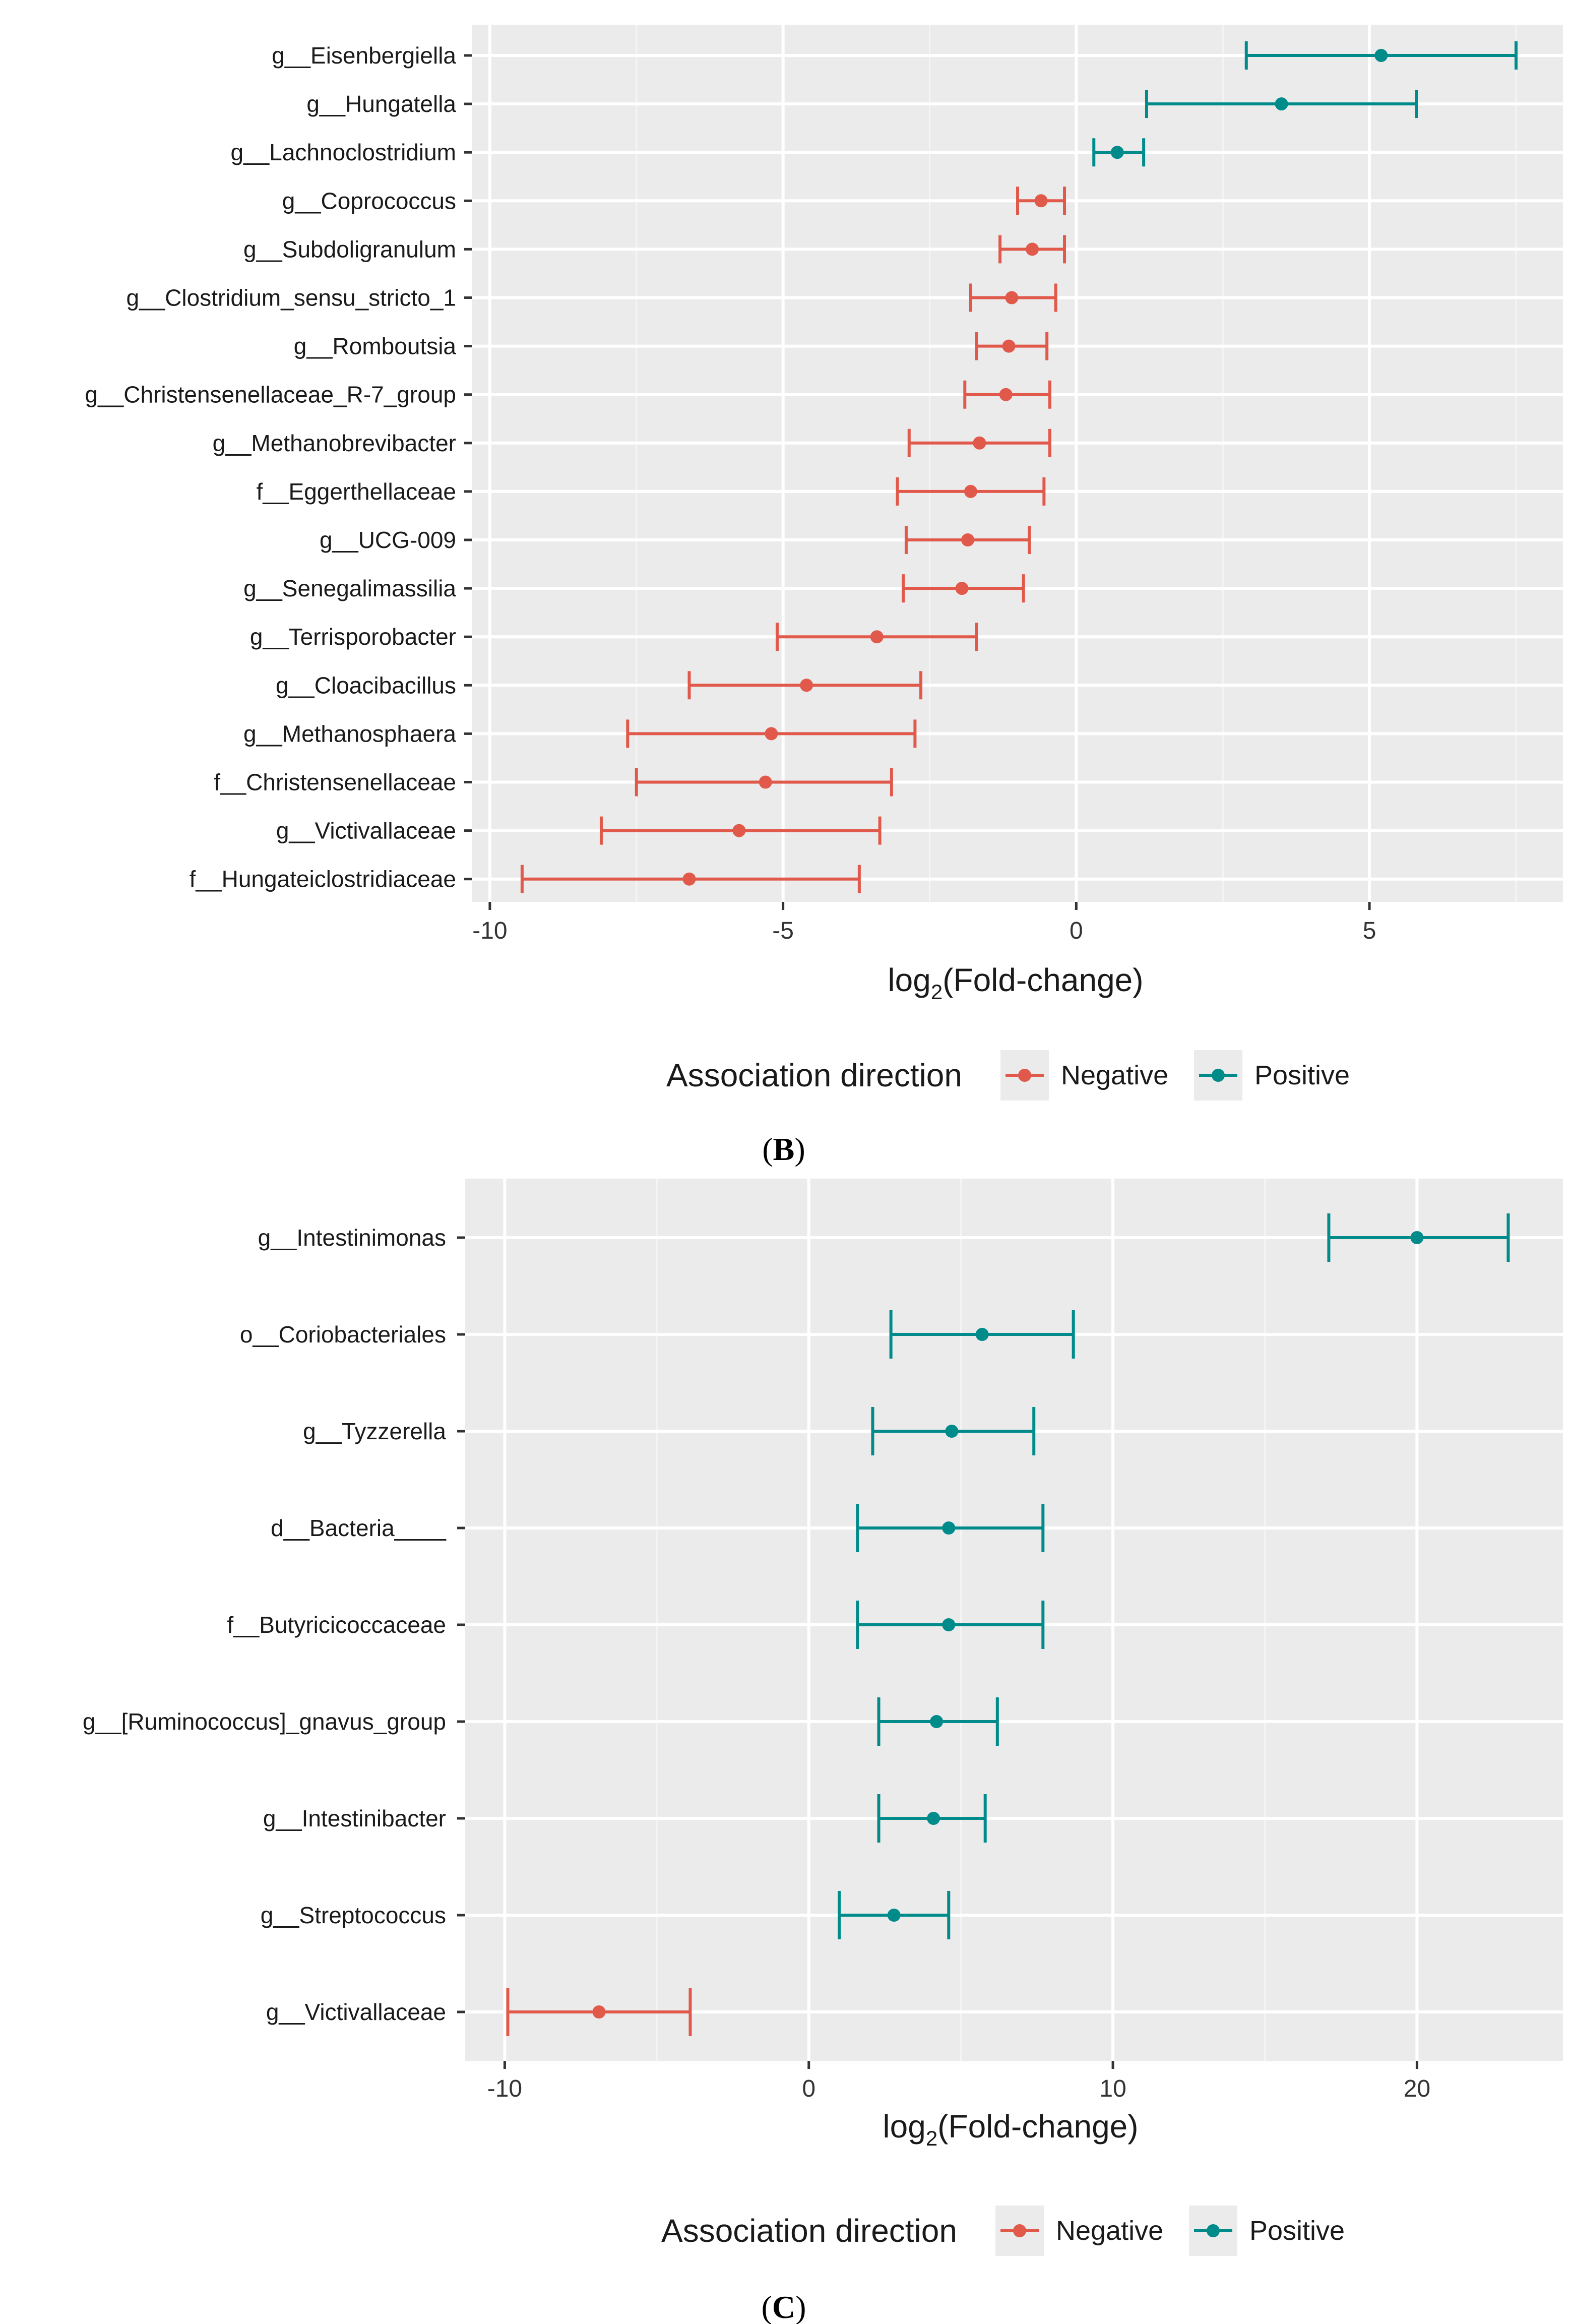 Image resolution: width=1570 pixels, height=2324 pixels. I want to click on y-tick-label: g__Intestinibacter, so click(354, 1818).